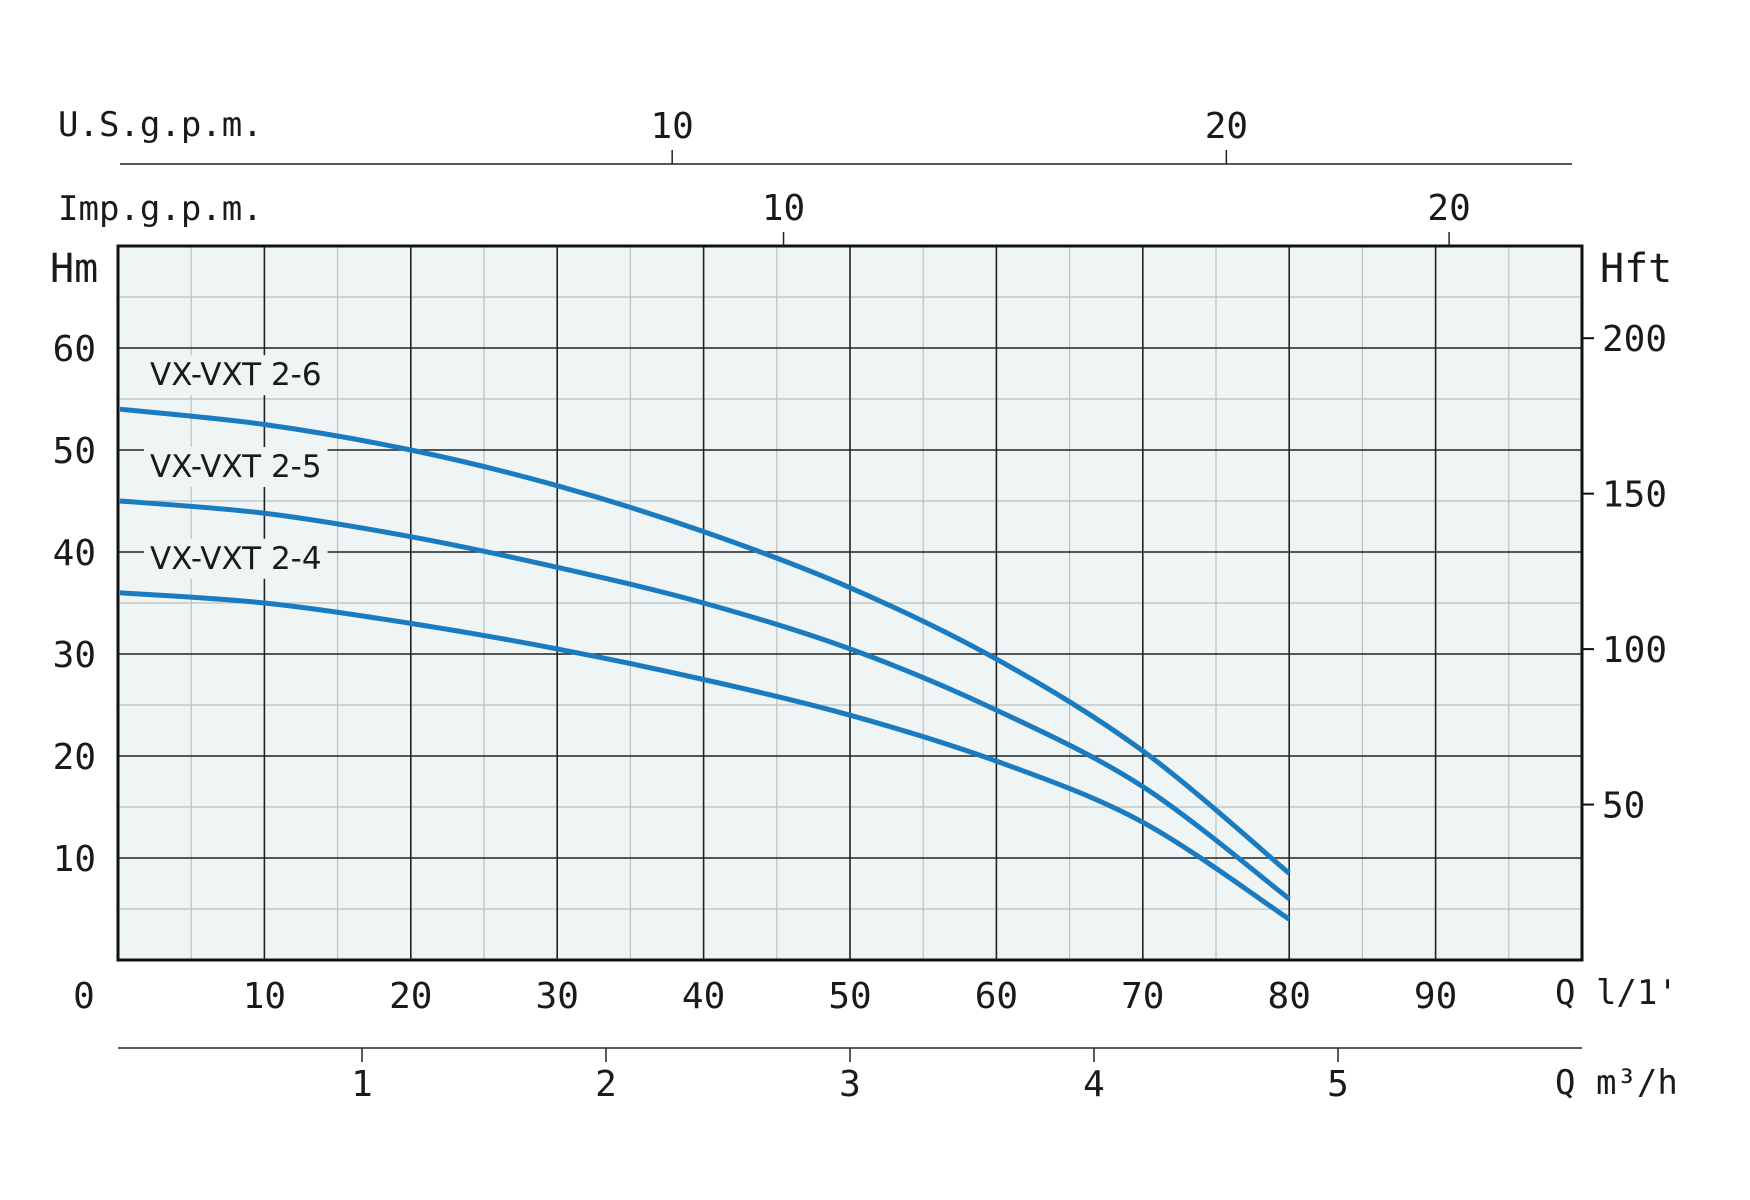 This screenshot has height=1200, width=1750. What do you see at coordinates (1142, 996) in the screenshot?
I see `x-tick-label: 70` at bounding box center [1142, 996].